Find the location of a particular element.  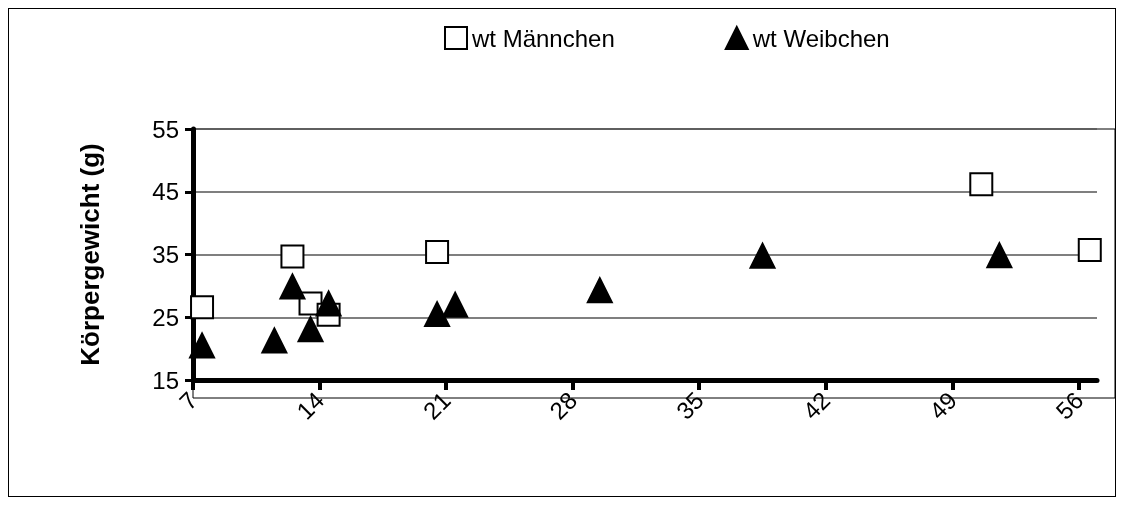

x-tick-label: 21 is located at coordinates (436, 405).